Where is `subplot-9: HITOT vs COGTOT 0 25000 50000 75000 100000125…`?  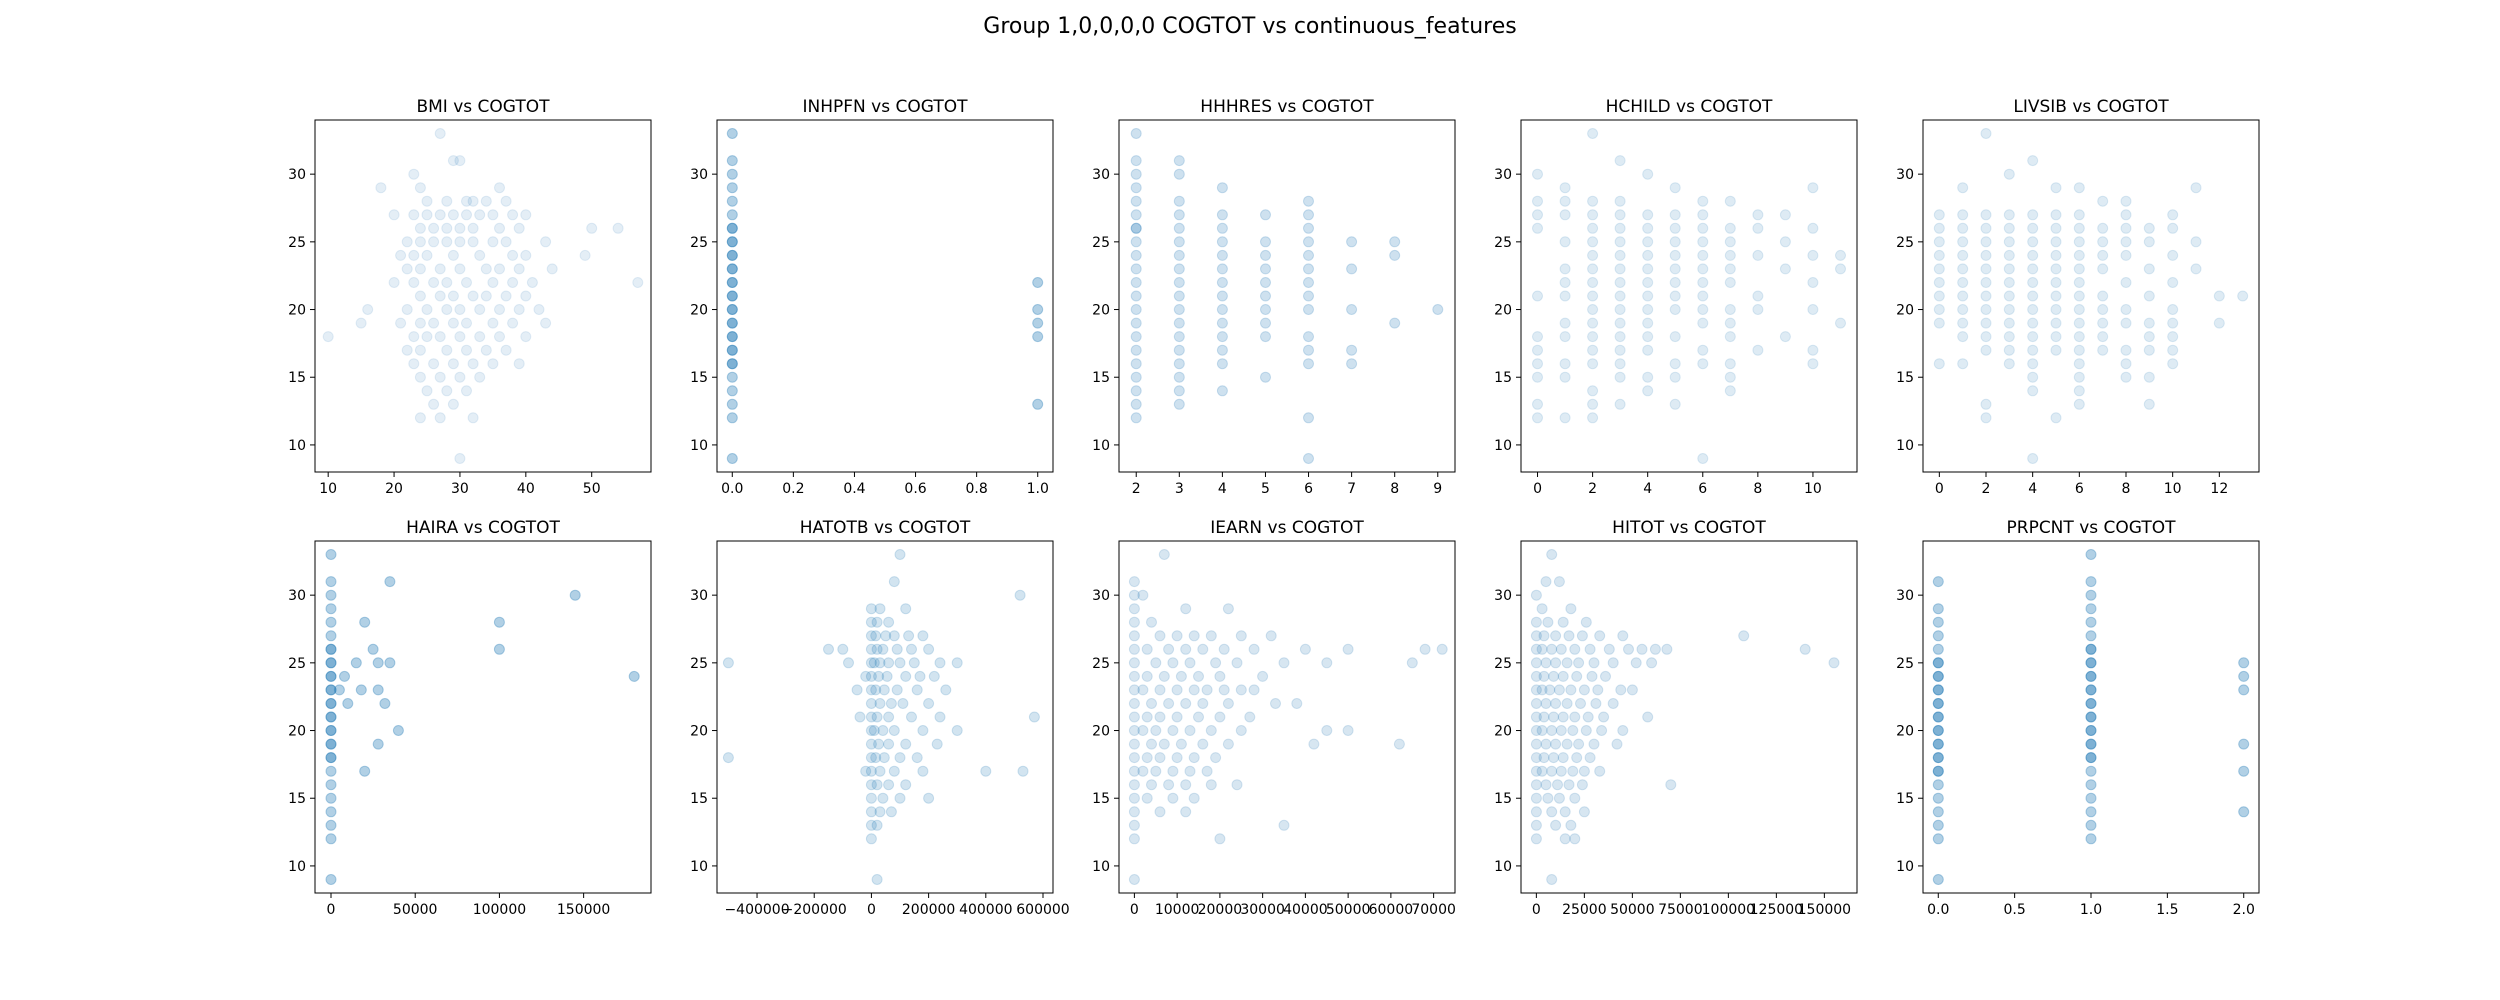
subplot-9: HITOT vs COGTOT 0 25000 50000 75000 100000125… is located at coordinates (1676, 718).